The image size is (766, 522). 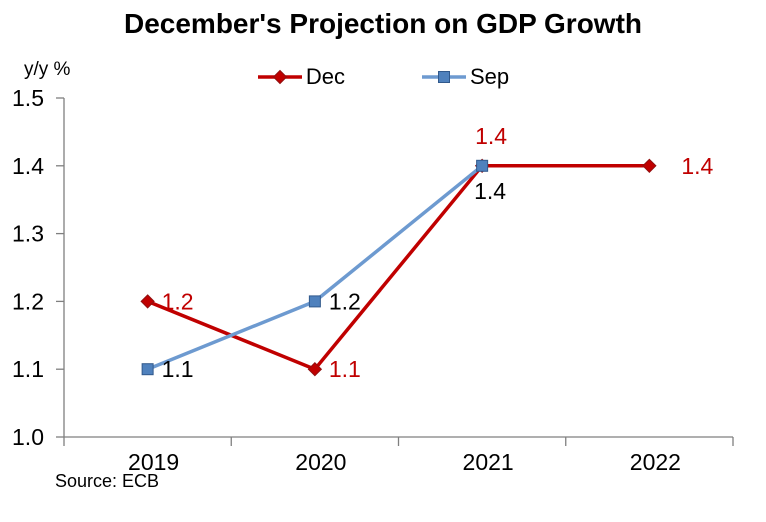 I want to click on y-tick-label: 1.4, so click(x=28, y=166).